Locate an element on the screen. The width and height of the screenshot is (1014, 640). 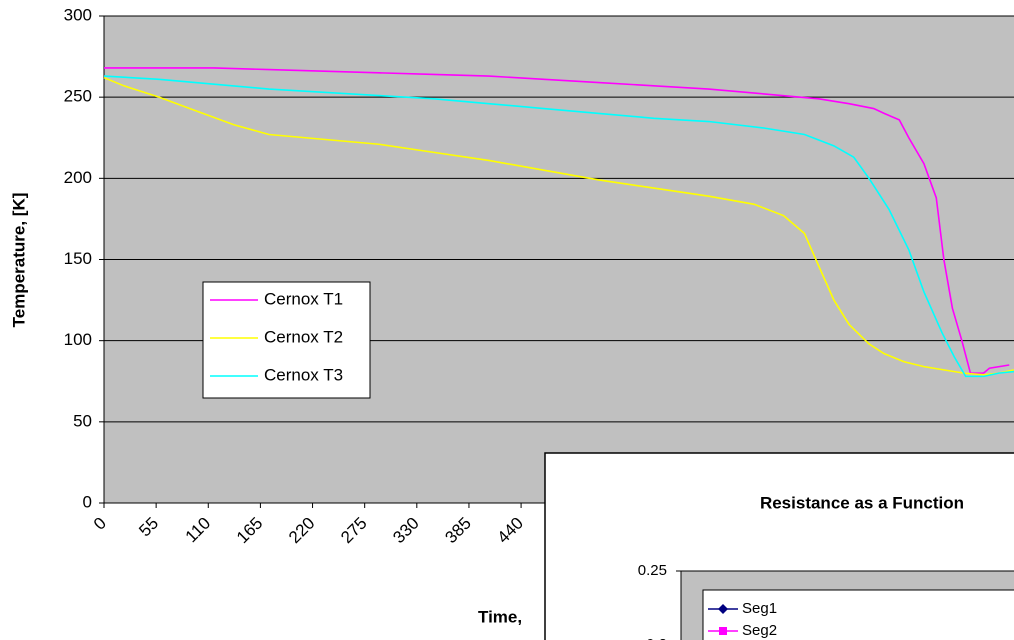
y-tick-label: 250 is located at coordinates (78, 96).